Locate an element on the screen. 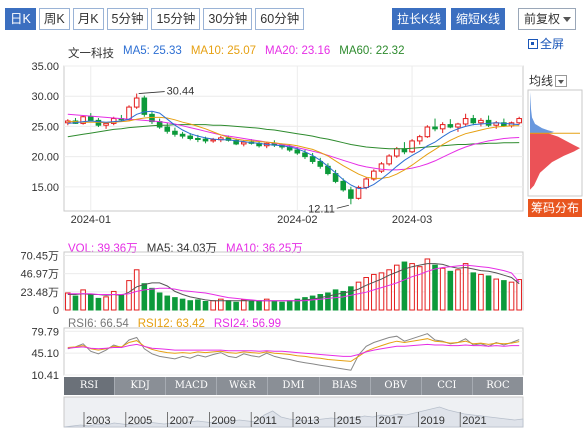 The width and height of the screenshot is (588, 434). rsi-line-rsi12 is located at coordinates (293, 350).